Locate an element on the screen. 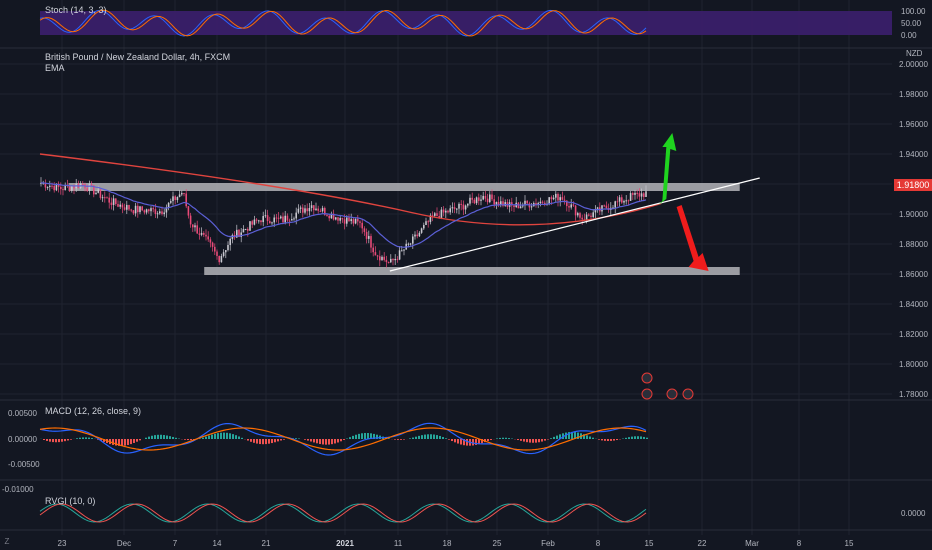  arrow-up-icon is located at coordinates (667, 169).